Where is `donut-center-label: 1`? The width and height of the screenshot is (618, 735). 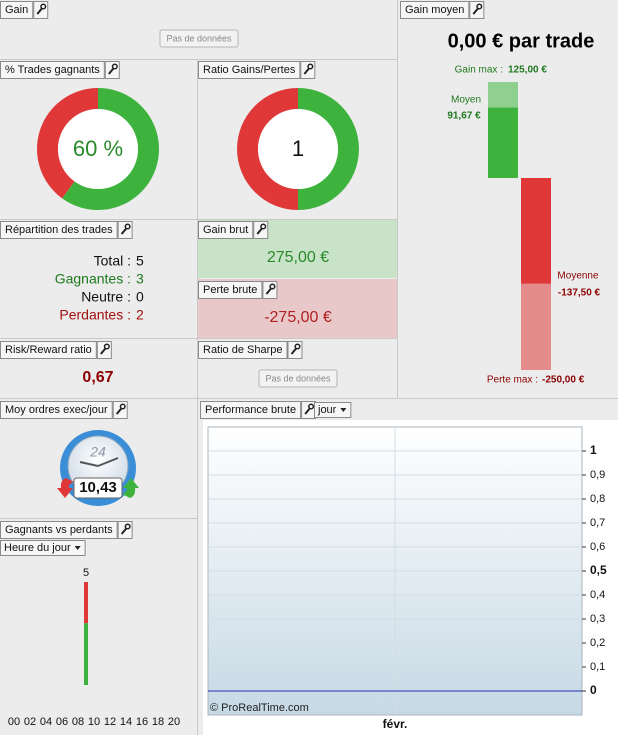 donut-center-label: 1 is located at coordinates (298, 148).